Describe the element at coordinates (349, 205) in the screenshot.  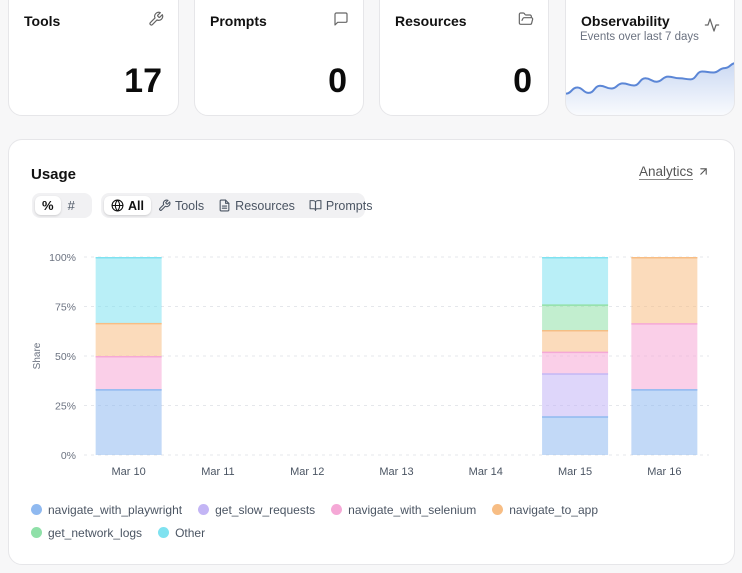
I see `filter-prompts-label: Prompts` at that location.